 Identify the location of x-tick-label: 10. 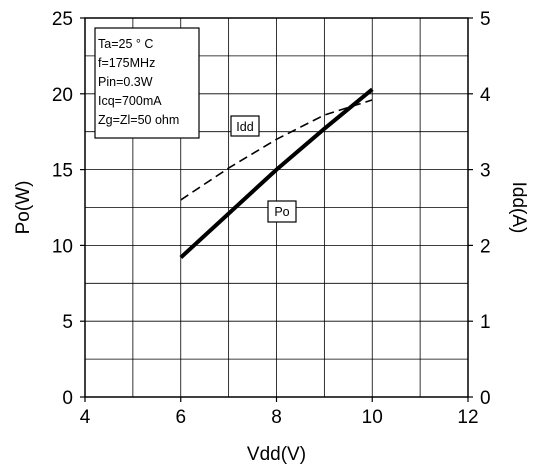
(372, 417).